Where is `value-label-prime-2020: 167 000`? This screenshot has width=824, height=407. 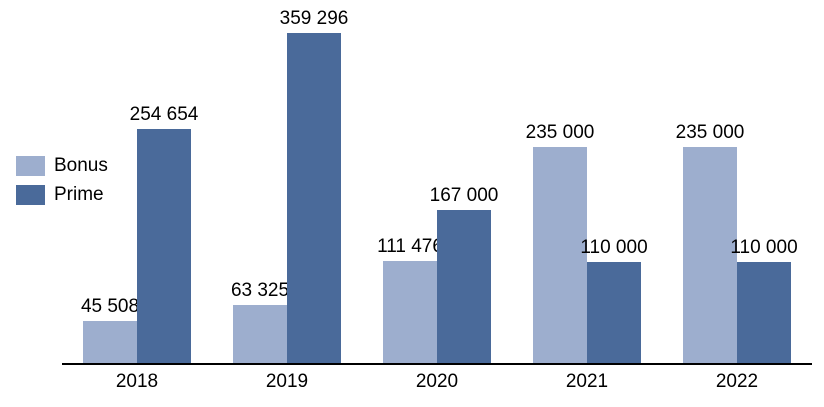 value-label-prime-2020: 167 000 is located at coordinates (464, 196).